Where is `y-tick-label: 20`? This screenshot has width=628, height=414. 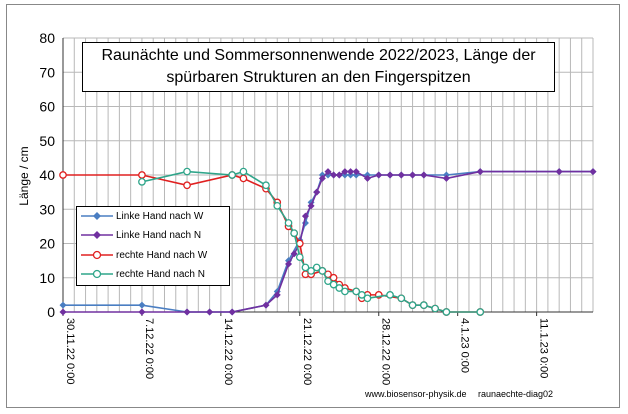 y-tick-label: 20 is located at coordinates (47, 244).